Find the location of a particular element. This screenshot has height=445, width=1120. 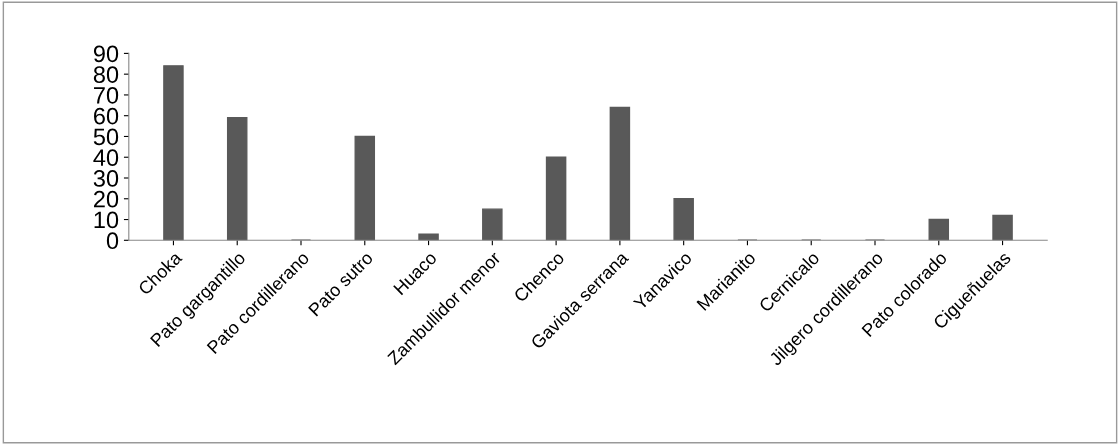

y-tick-label: 90 is located at coordinates (106, 54).